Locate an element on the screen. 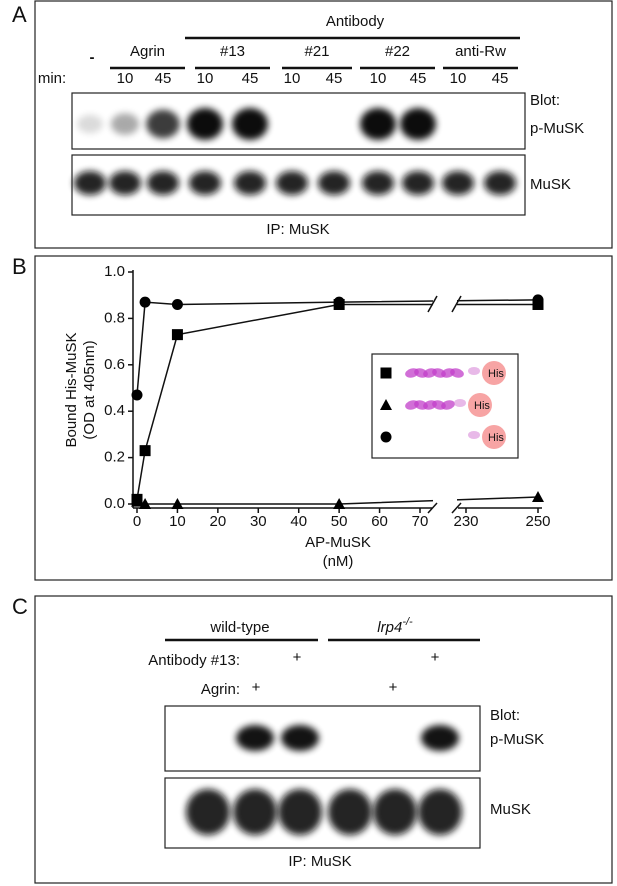  x-tick-label: 10 is located at coordinates (177, 521).